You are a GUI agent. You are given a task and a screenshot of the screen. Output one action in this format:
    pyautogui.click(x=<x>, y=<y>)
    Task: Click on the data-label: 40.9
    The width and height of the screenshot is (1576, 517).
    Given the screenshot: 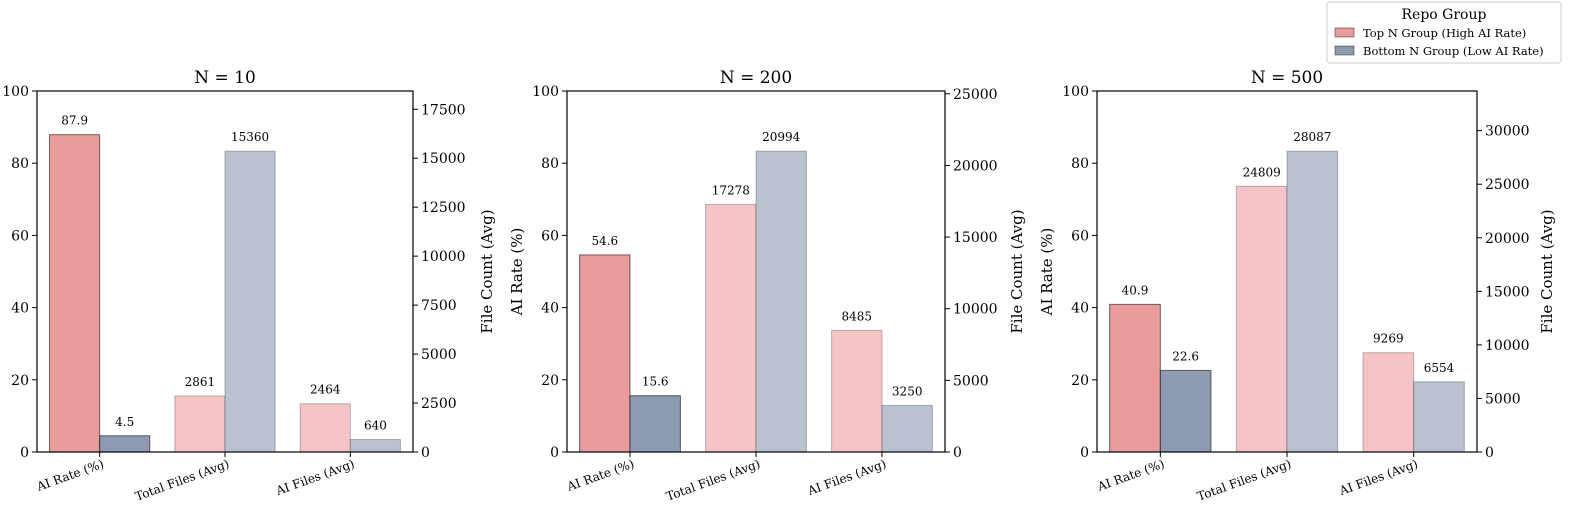 What is the action you would take?
    pyautogui.click(x=1135, y=290)
    